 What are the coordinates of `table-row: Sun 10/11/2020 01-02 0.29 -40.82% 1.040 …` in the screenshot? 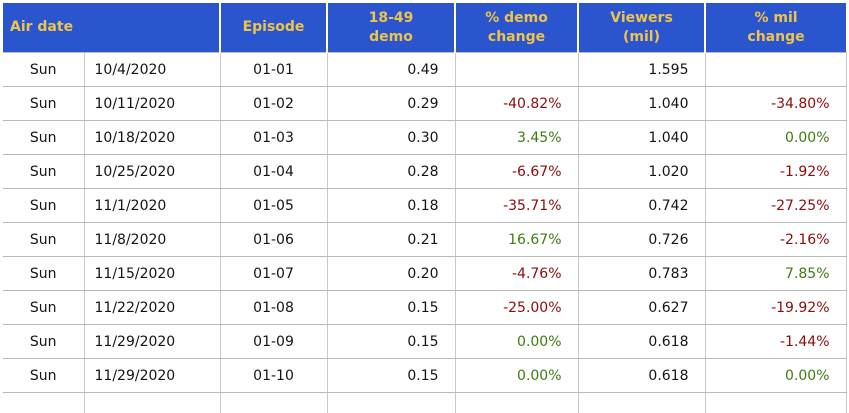 It's located at (425, 103).